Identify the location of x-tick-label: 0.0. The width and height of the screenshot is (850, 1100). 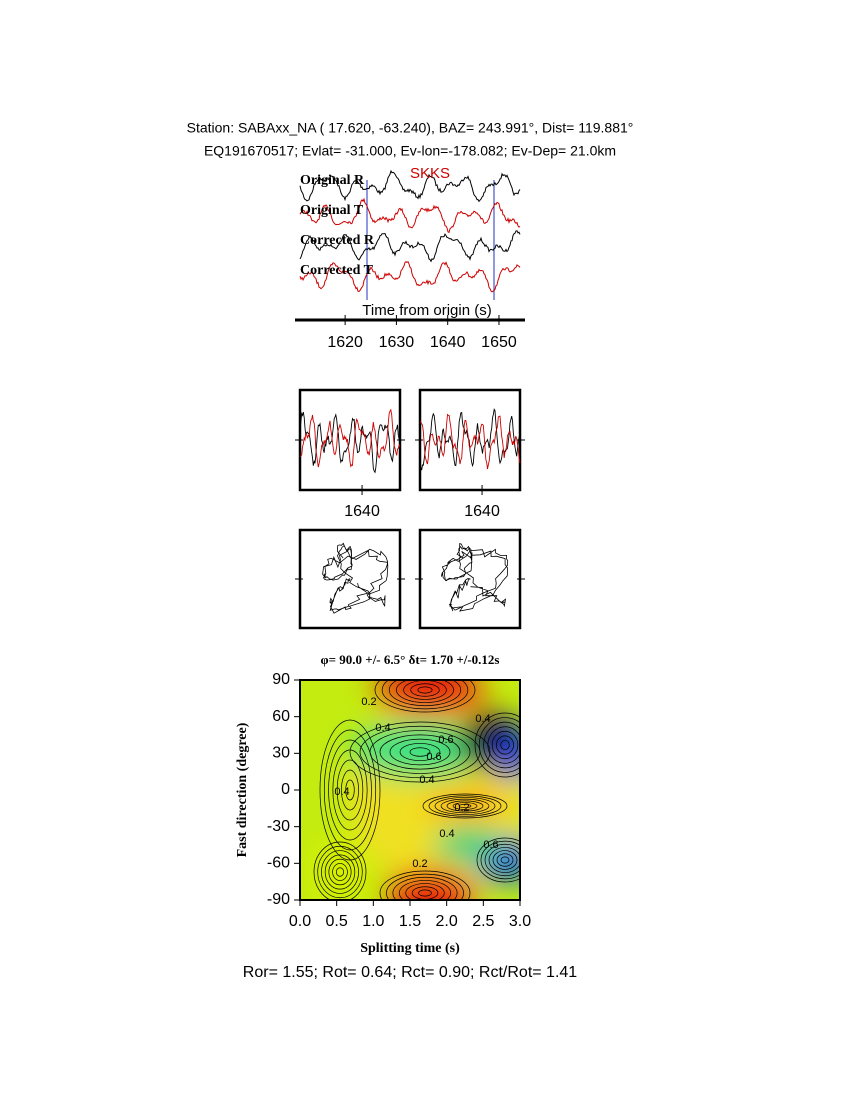
(300, 921).